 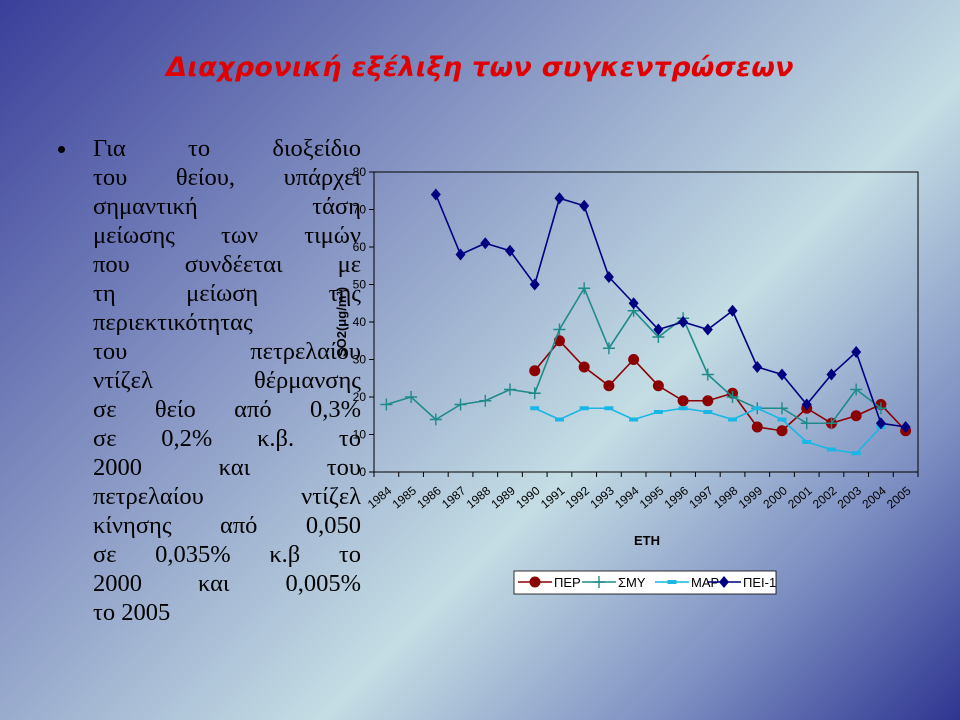 What do you see at coordinates (227, 206) in the screenshot?
I see `bullet-line: σημαντική τάση` at bounding box center [227, 206].